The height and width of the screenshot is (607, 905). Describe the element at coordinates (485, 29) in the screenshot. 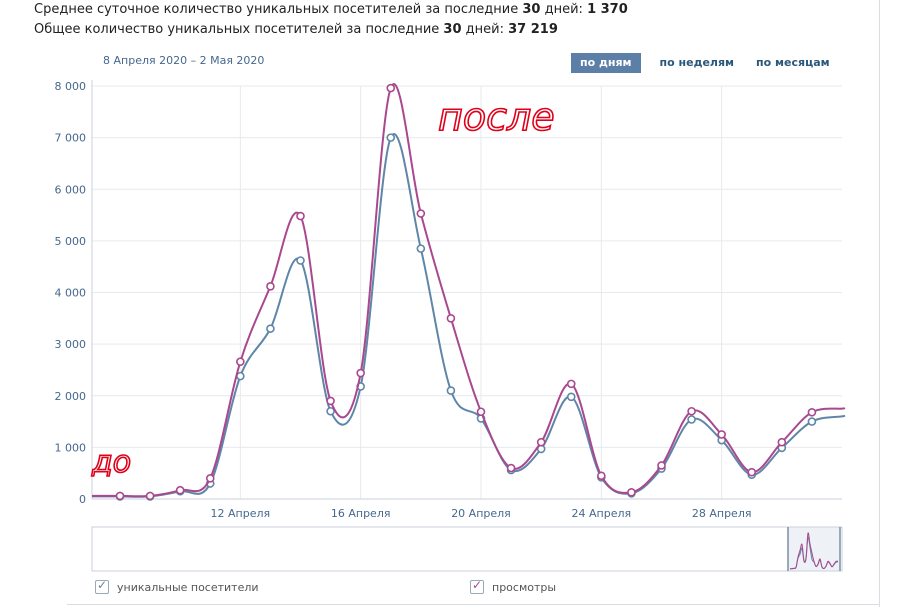

I see `total-visitors-mid: дней:` at that location.